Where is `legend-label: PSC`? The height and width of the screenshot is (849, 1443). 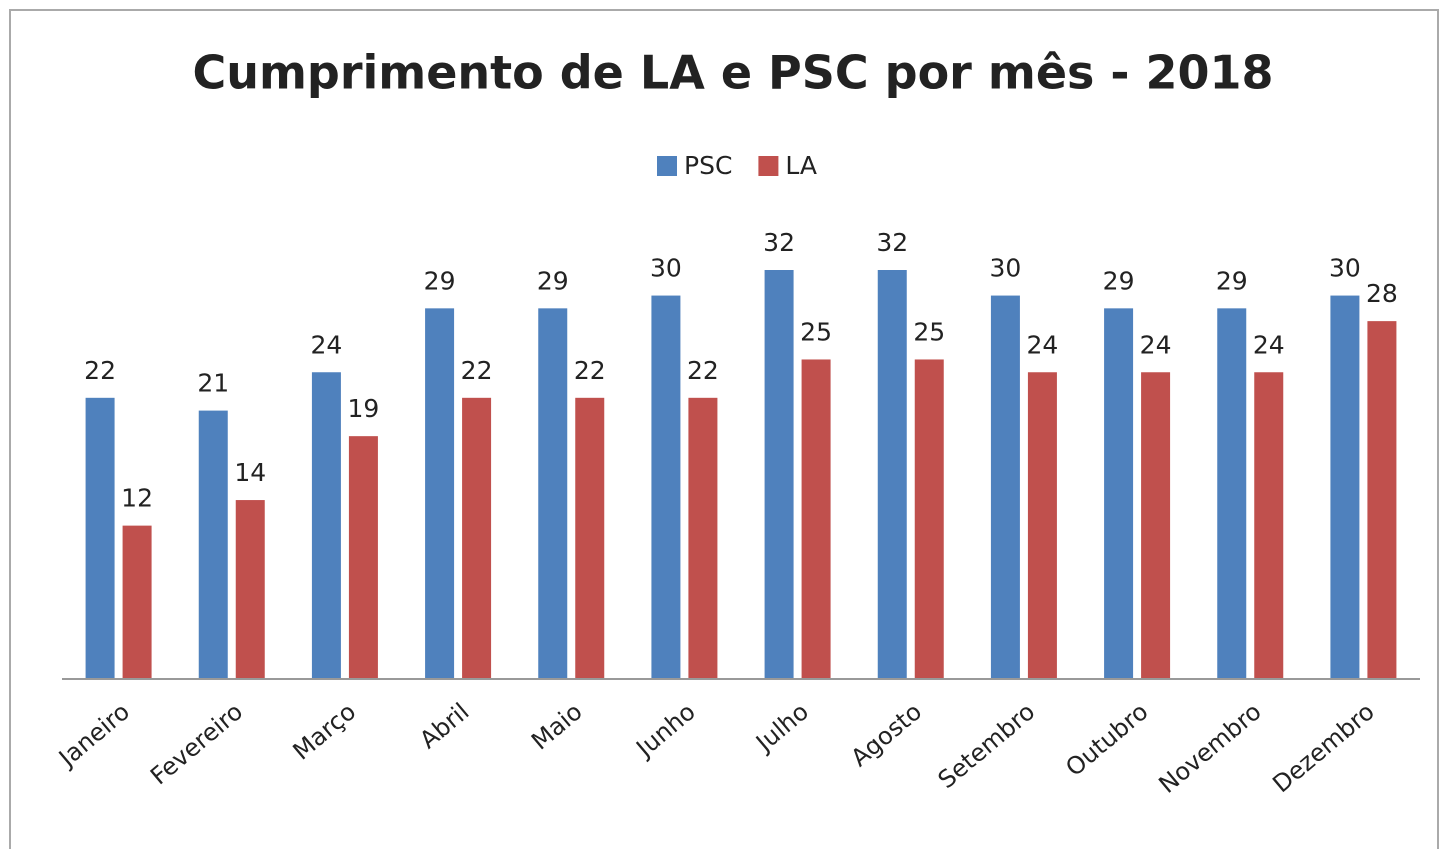 legend-label: PSC is located at coordinates (708, 165).